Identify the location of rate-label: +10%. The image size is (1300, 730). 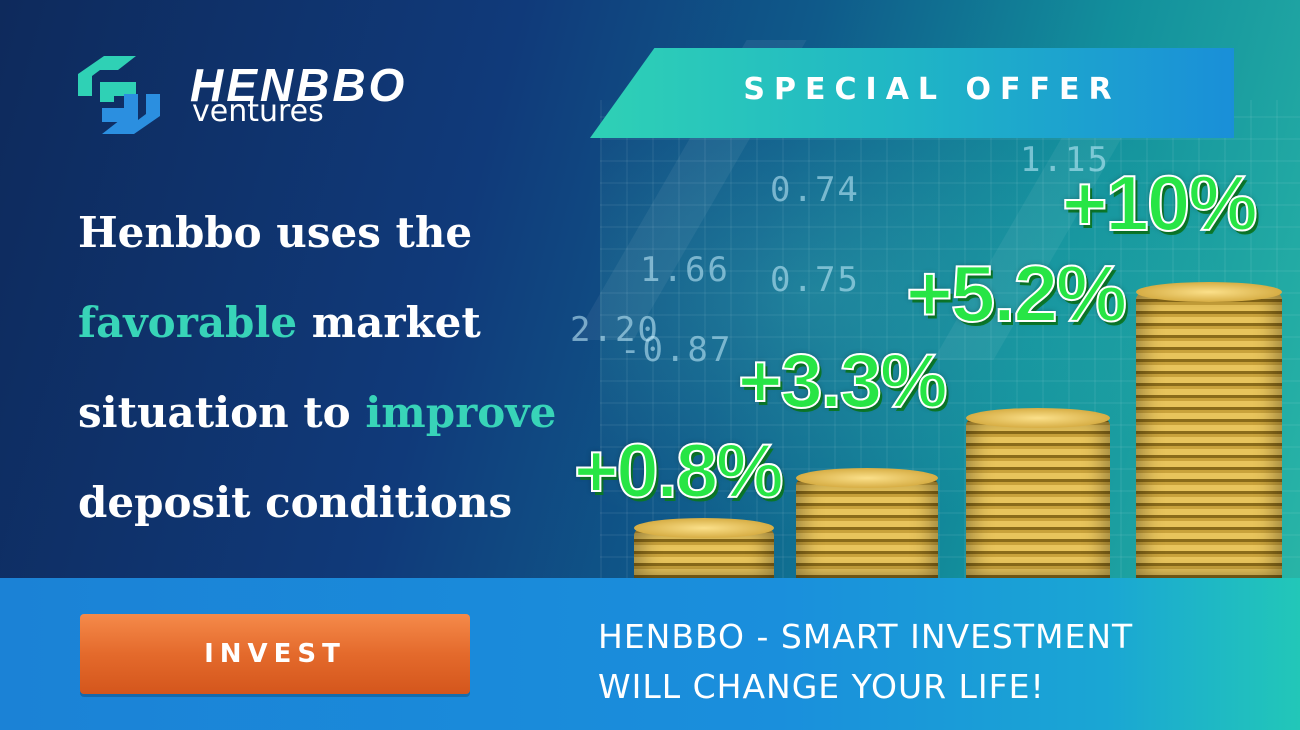
(1160, 203).